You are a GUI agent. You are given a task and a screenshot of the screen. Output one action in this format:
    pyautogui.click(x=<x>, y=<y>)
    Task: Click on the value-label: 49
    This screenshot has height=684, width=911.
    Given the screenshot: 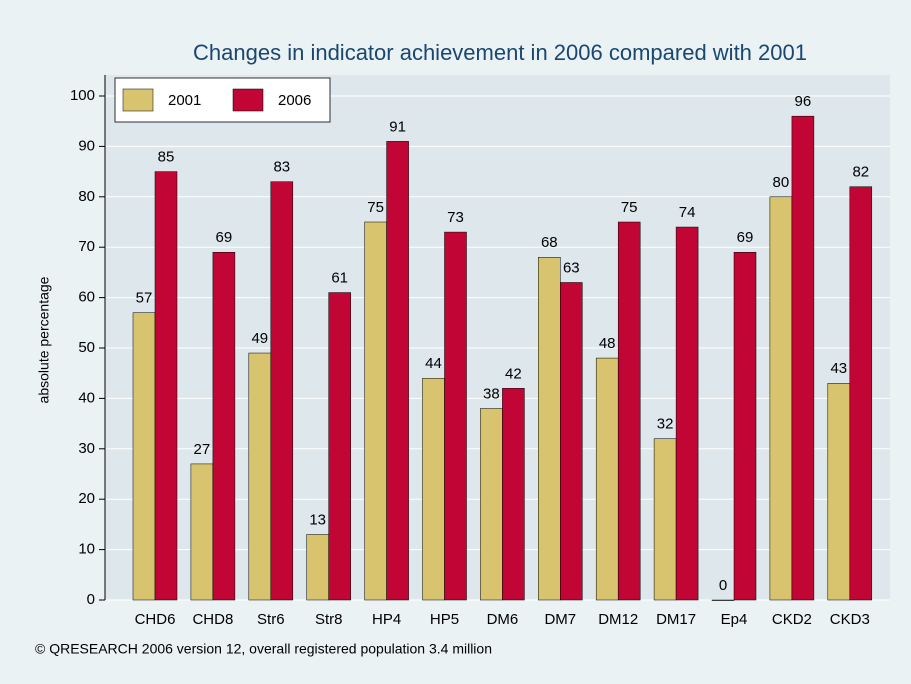 What is the action you would take?
    pyautogui.click(x=259, y=338)
    